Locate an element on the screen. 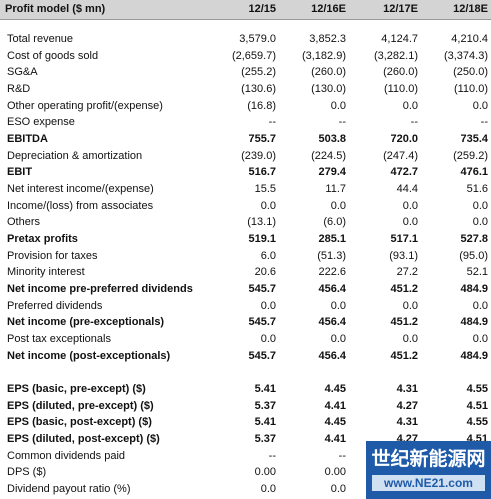 This screenshot has width=491, height=499. row-value: 4.41 is located at coordinates (335, 439).